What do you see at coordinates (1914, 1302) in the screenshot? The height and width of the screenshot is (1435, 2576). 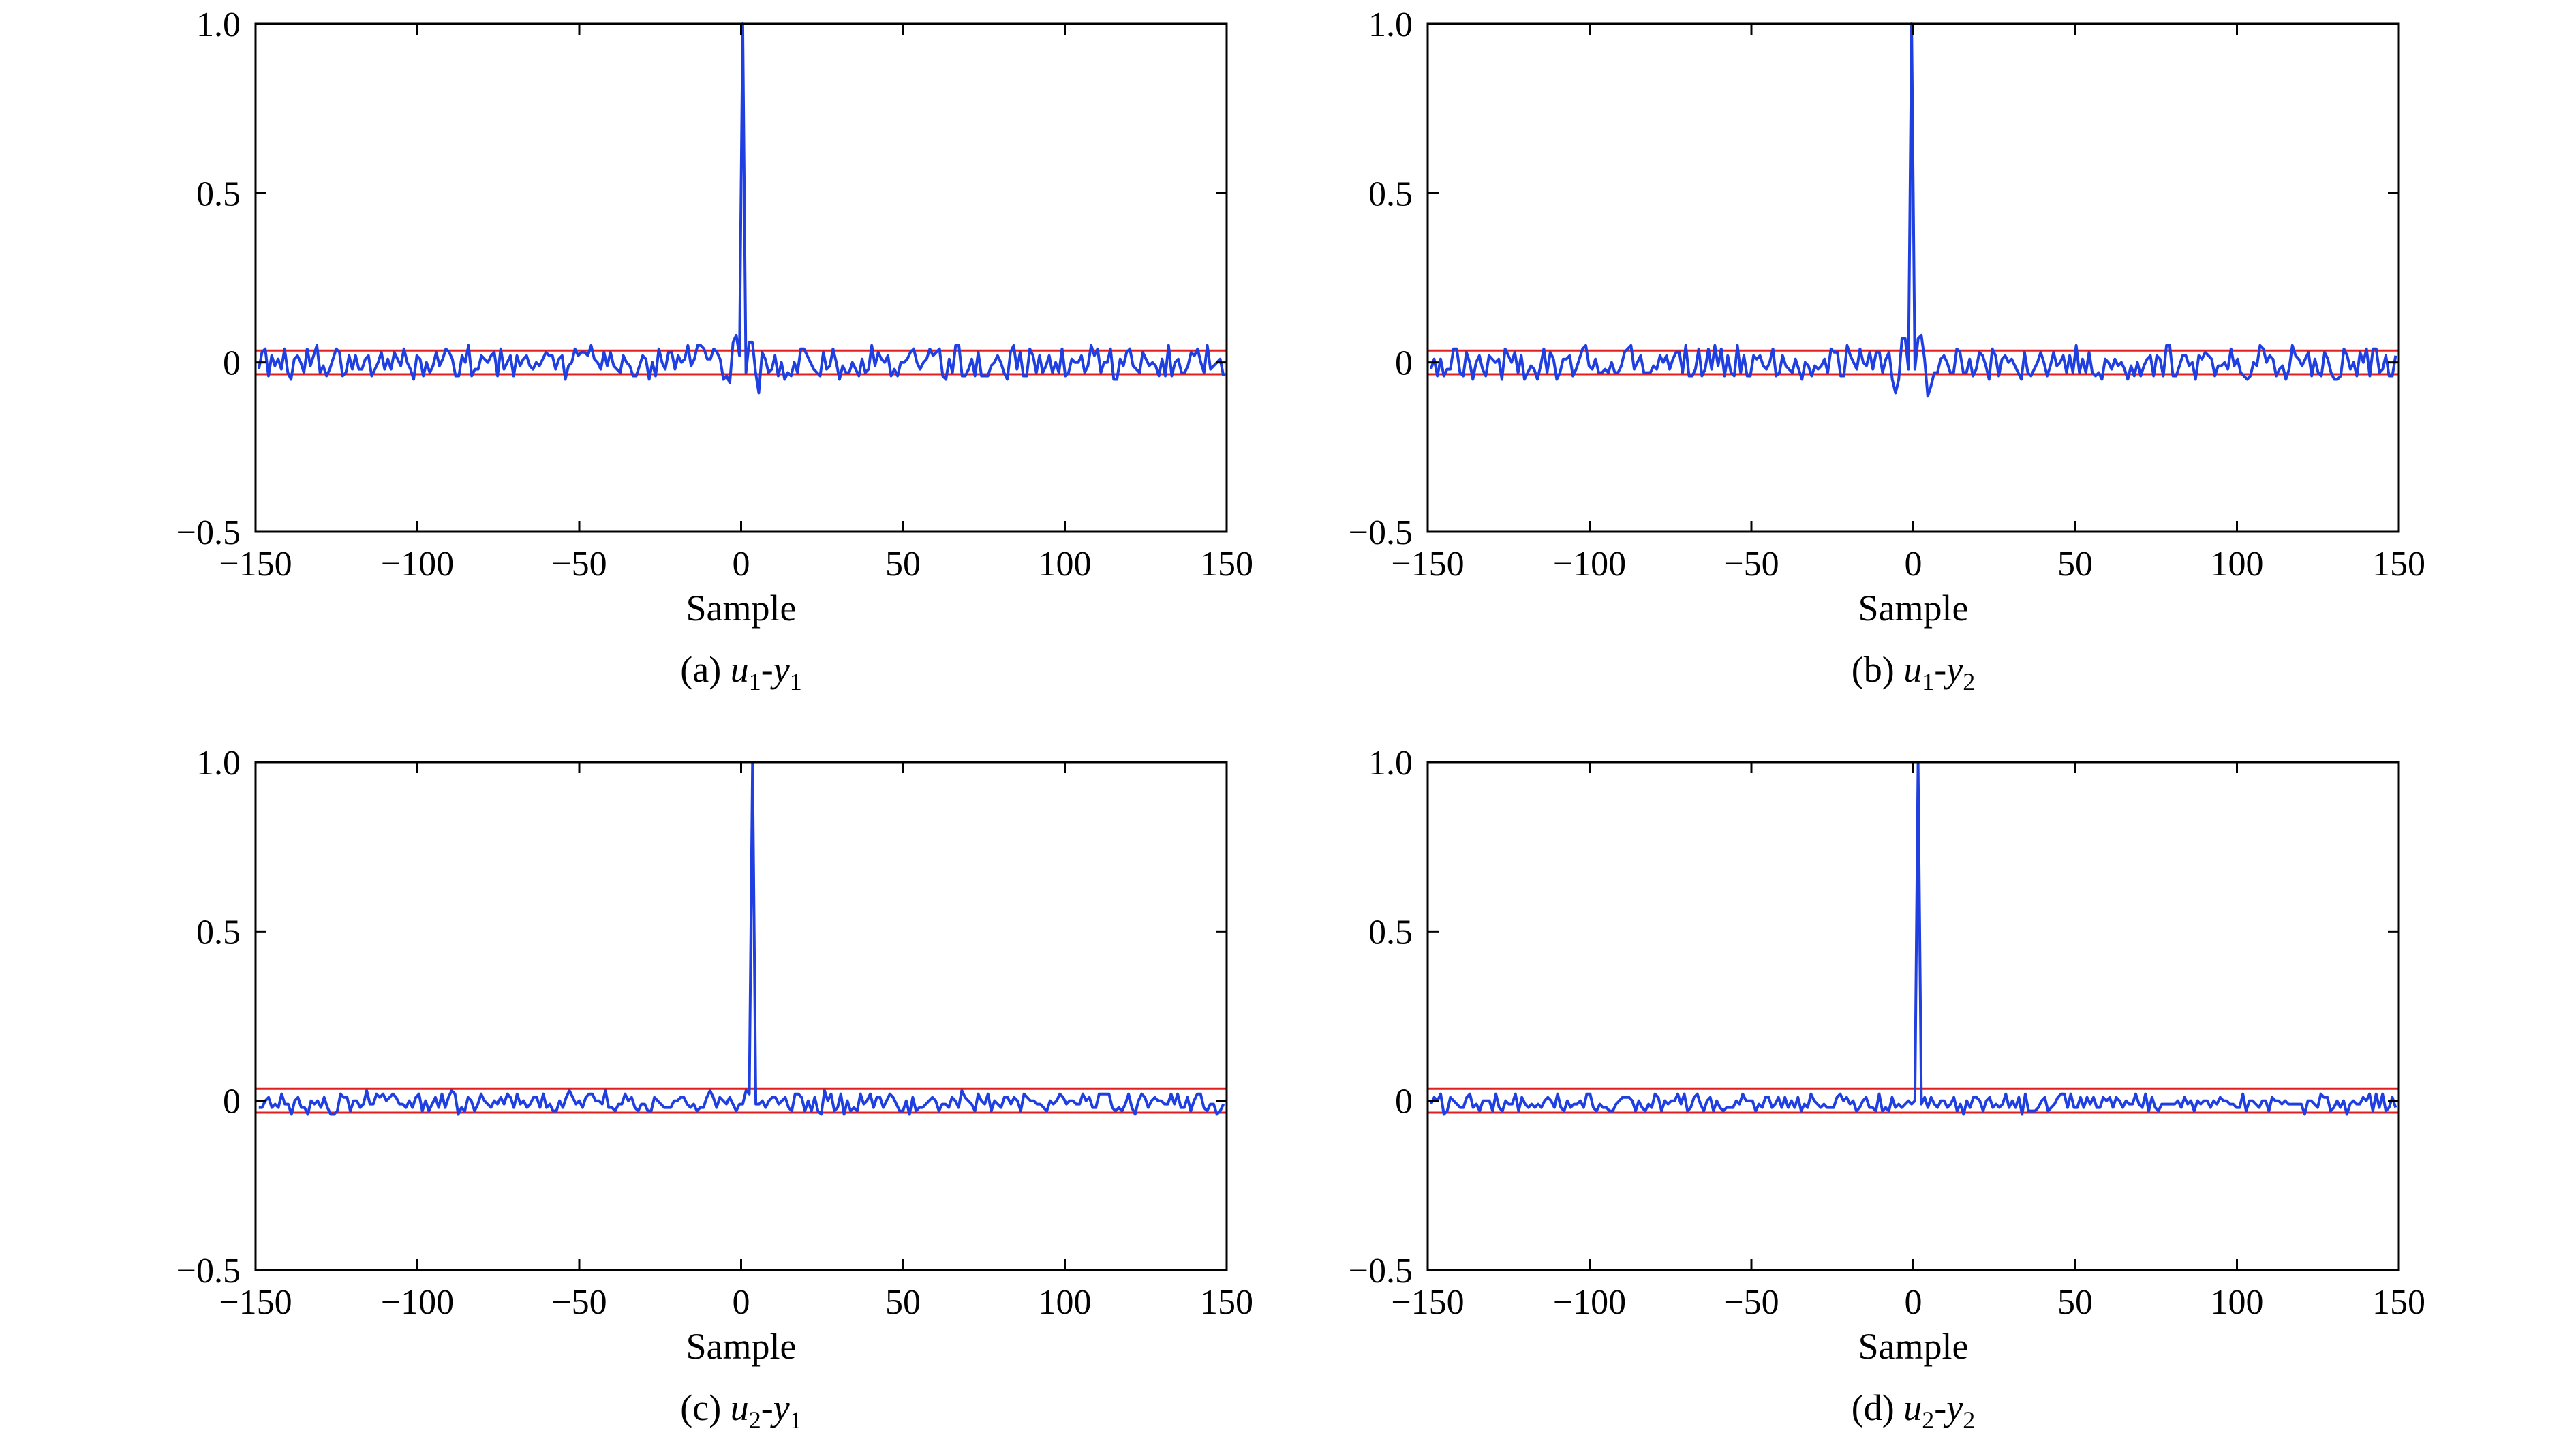 I see `panel-d-xtick-label: 0` at bounding box center [1914, 1302].